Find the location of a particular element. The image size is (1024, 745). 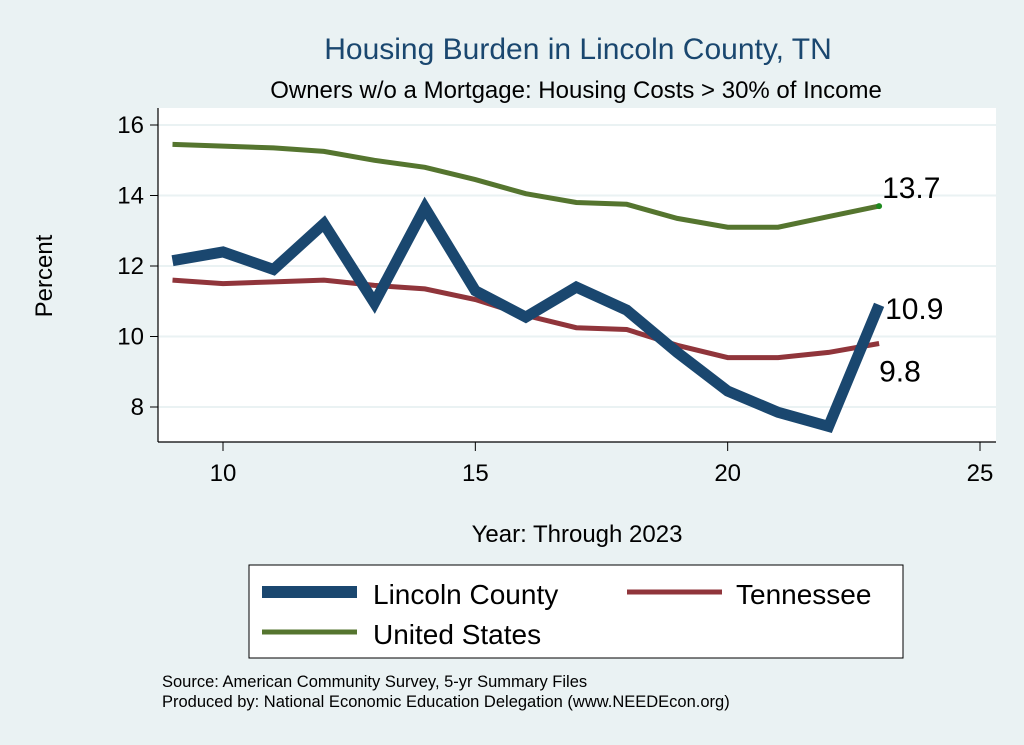

chart-title: Housing Burden in Lincoln County, TN is located at coordinates (578, 49).